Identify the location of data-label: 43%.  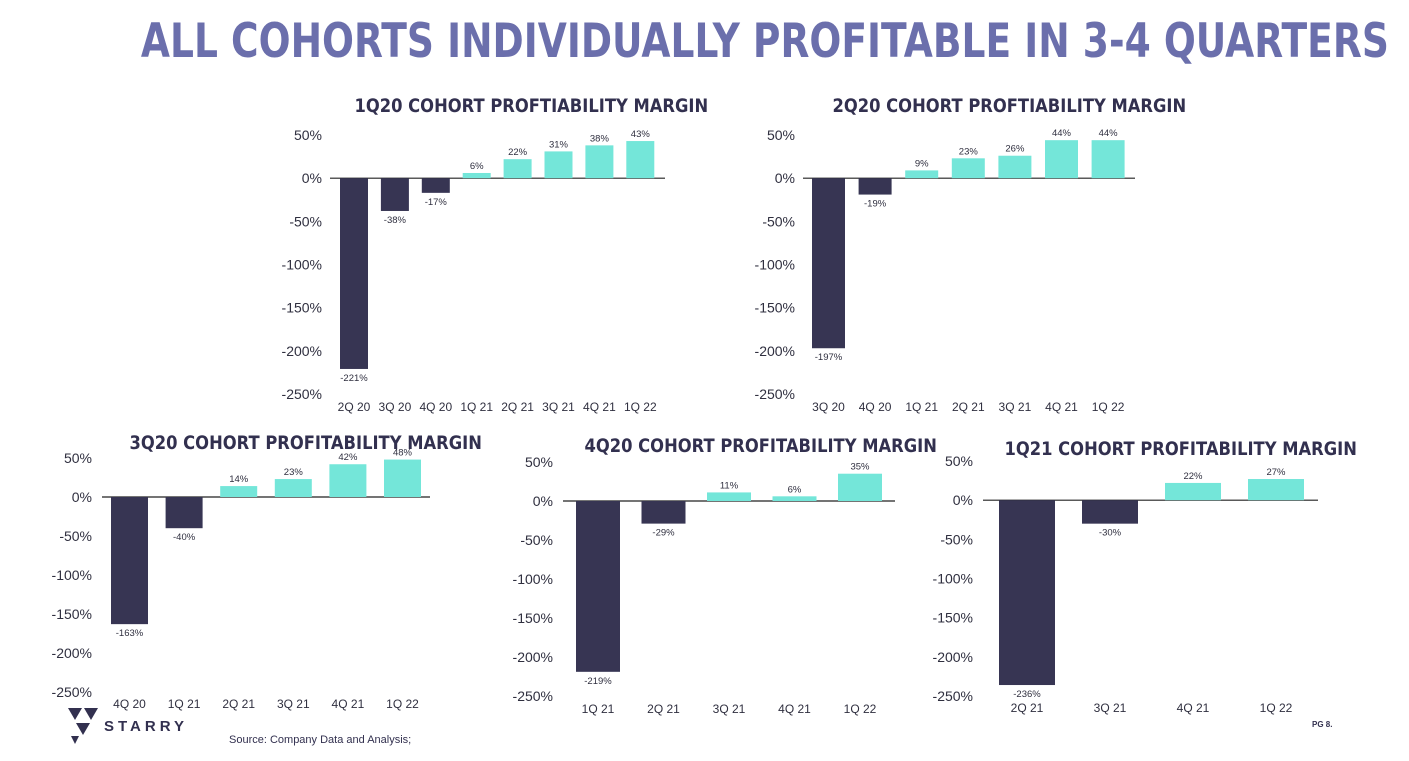
(641, 134).